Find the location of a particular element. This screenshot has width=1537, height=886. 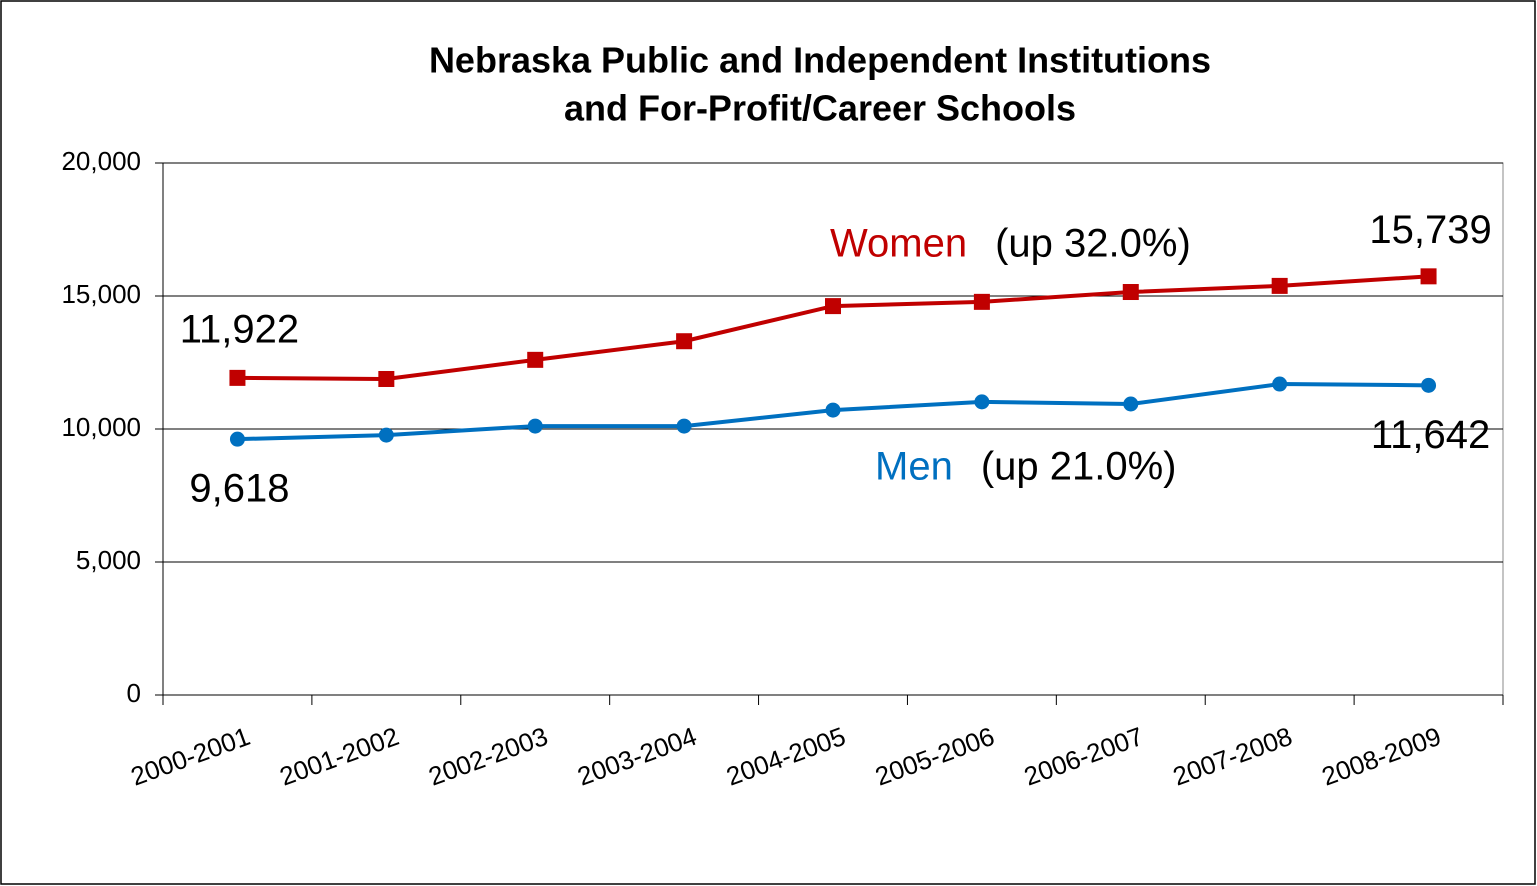

chart-title: and For-Profit/Career Schools is located at coordinates (820, 108).